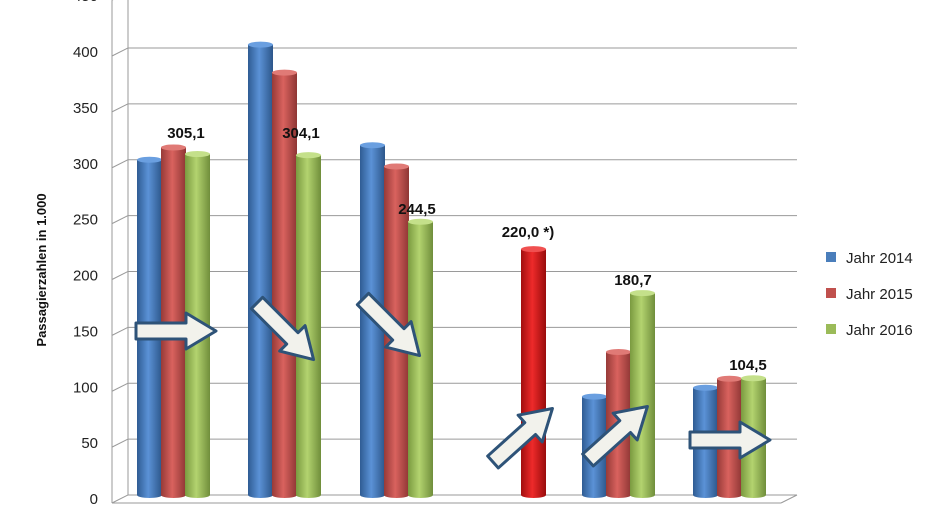 Image resolution: width=950 pixels, height=511 pixels. What do you see at coordinates (879, 330) in the screenshot?
I see `legend-label: Jahr 2016` at bounding box center [879, 330].